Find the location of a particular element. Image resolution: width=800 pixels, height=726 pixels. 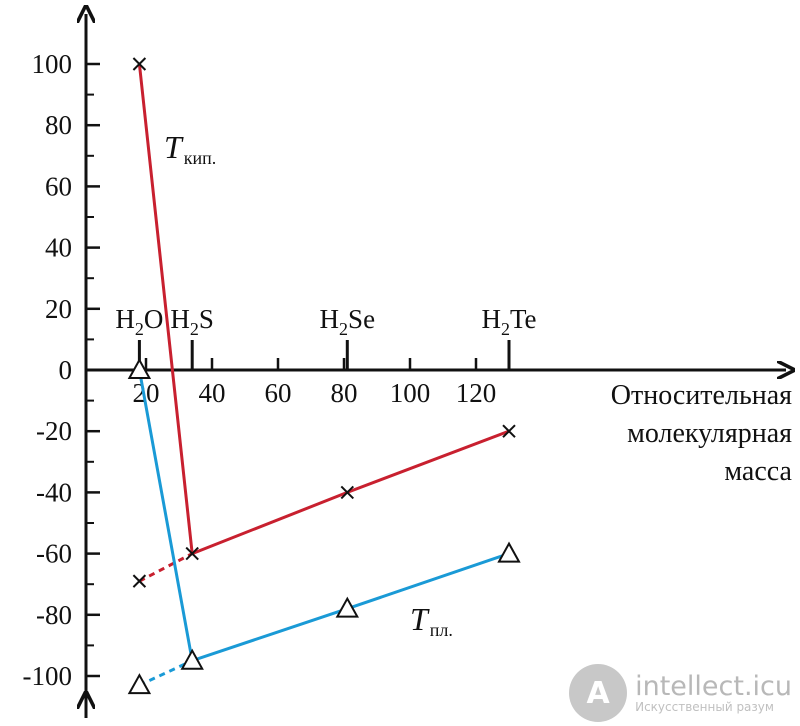

x-tick-label: 80 is located at coordinates (344, 393).